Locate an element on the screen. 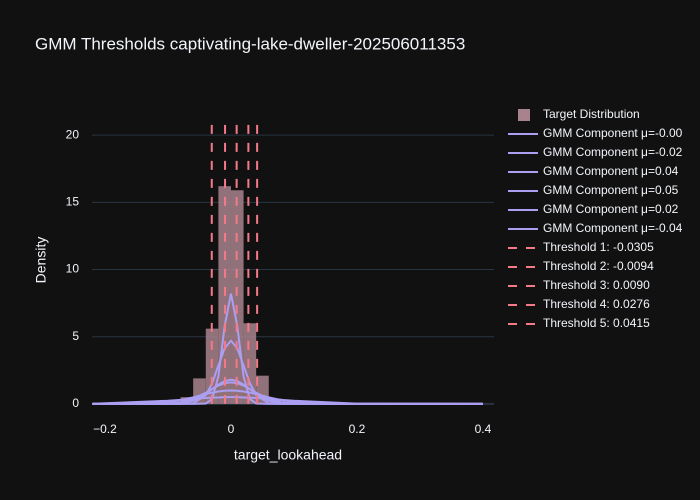 The image size is (700, 500). legend-label: Target Distribution is located at coordinates (591, 114).